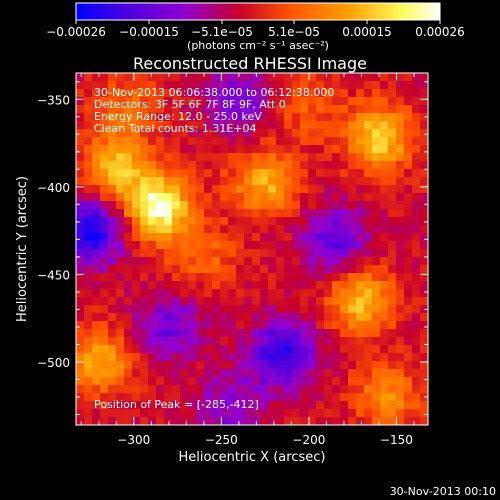 This screenshot has width=500, height=500. What do you see at coordinates (53, 100) in the screenshot?
I see `y-tick-label: −350` at bounding box center [53, 100].